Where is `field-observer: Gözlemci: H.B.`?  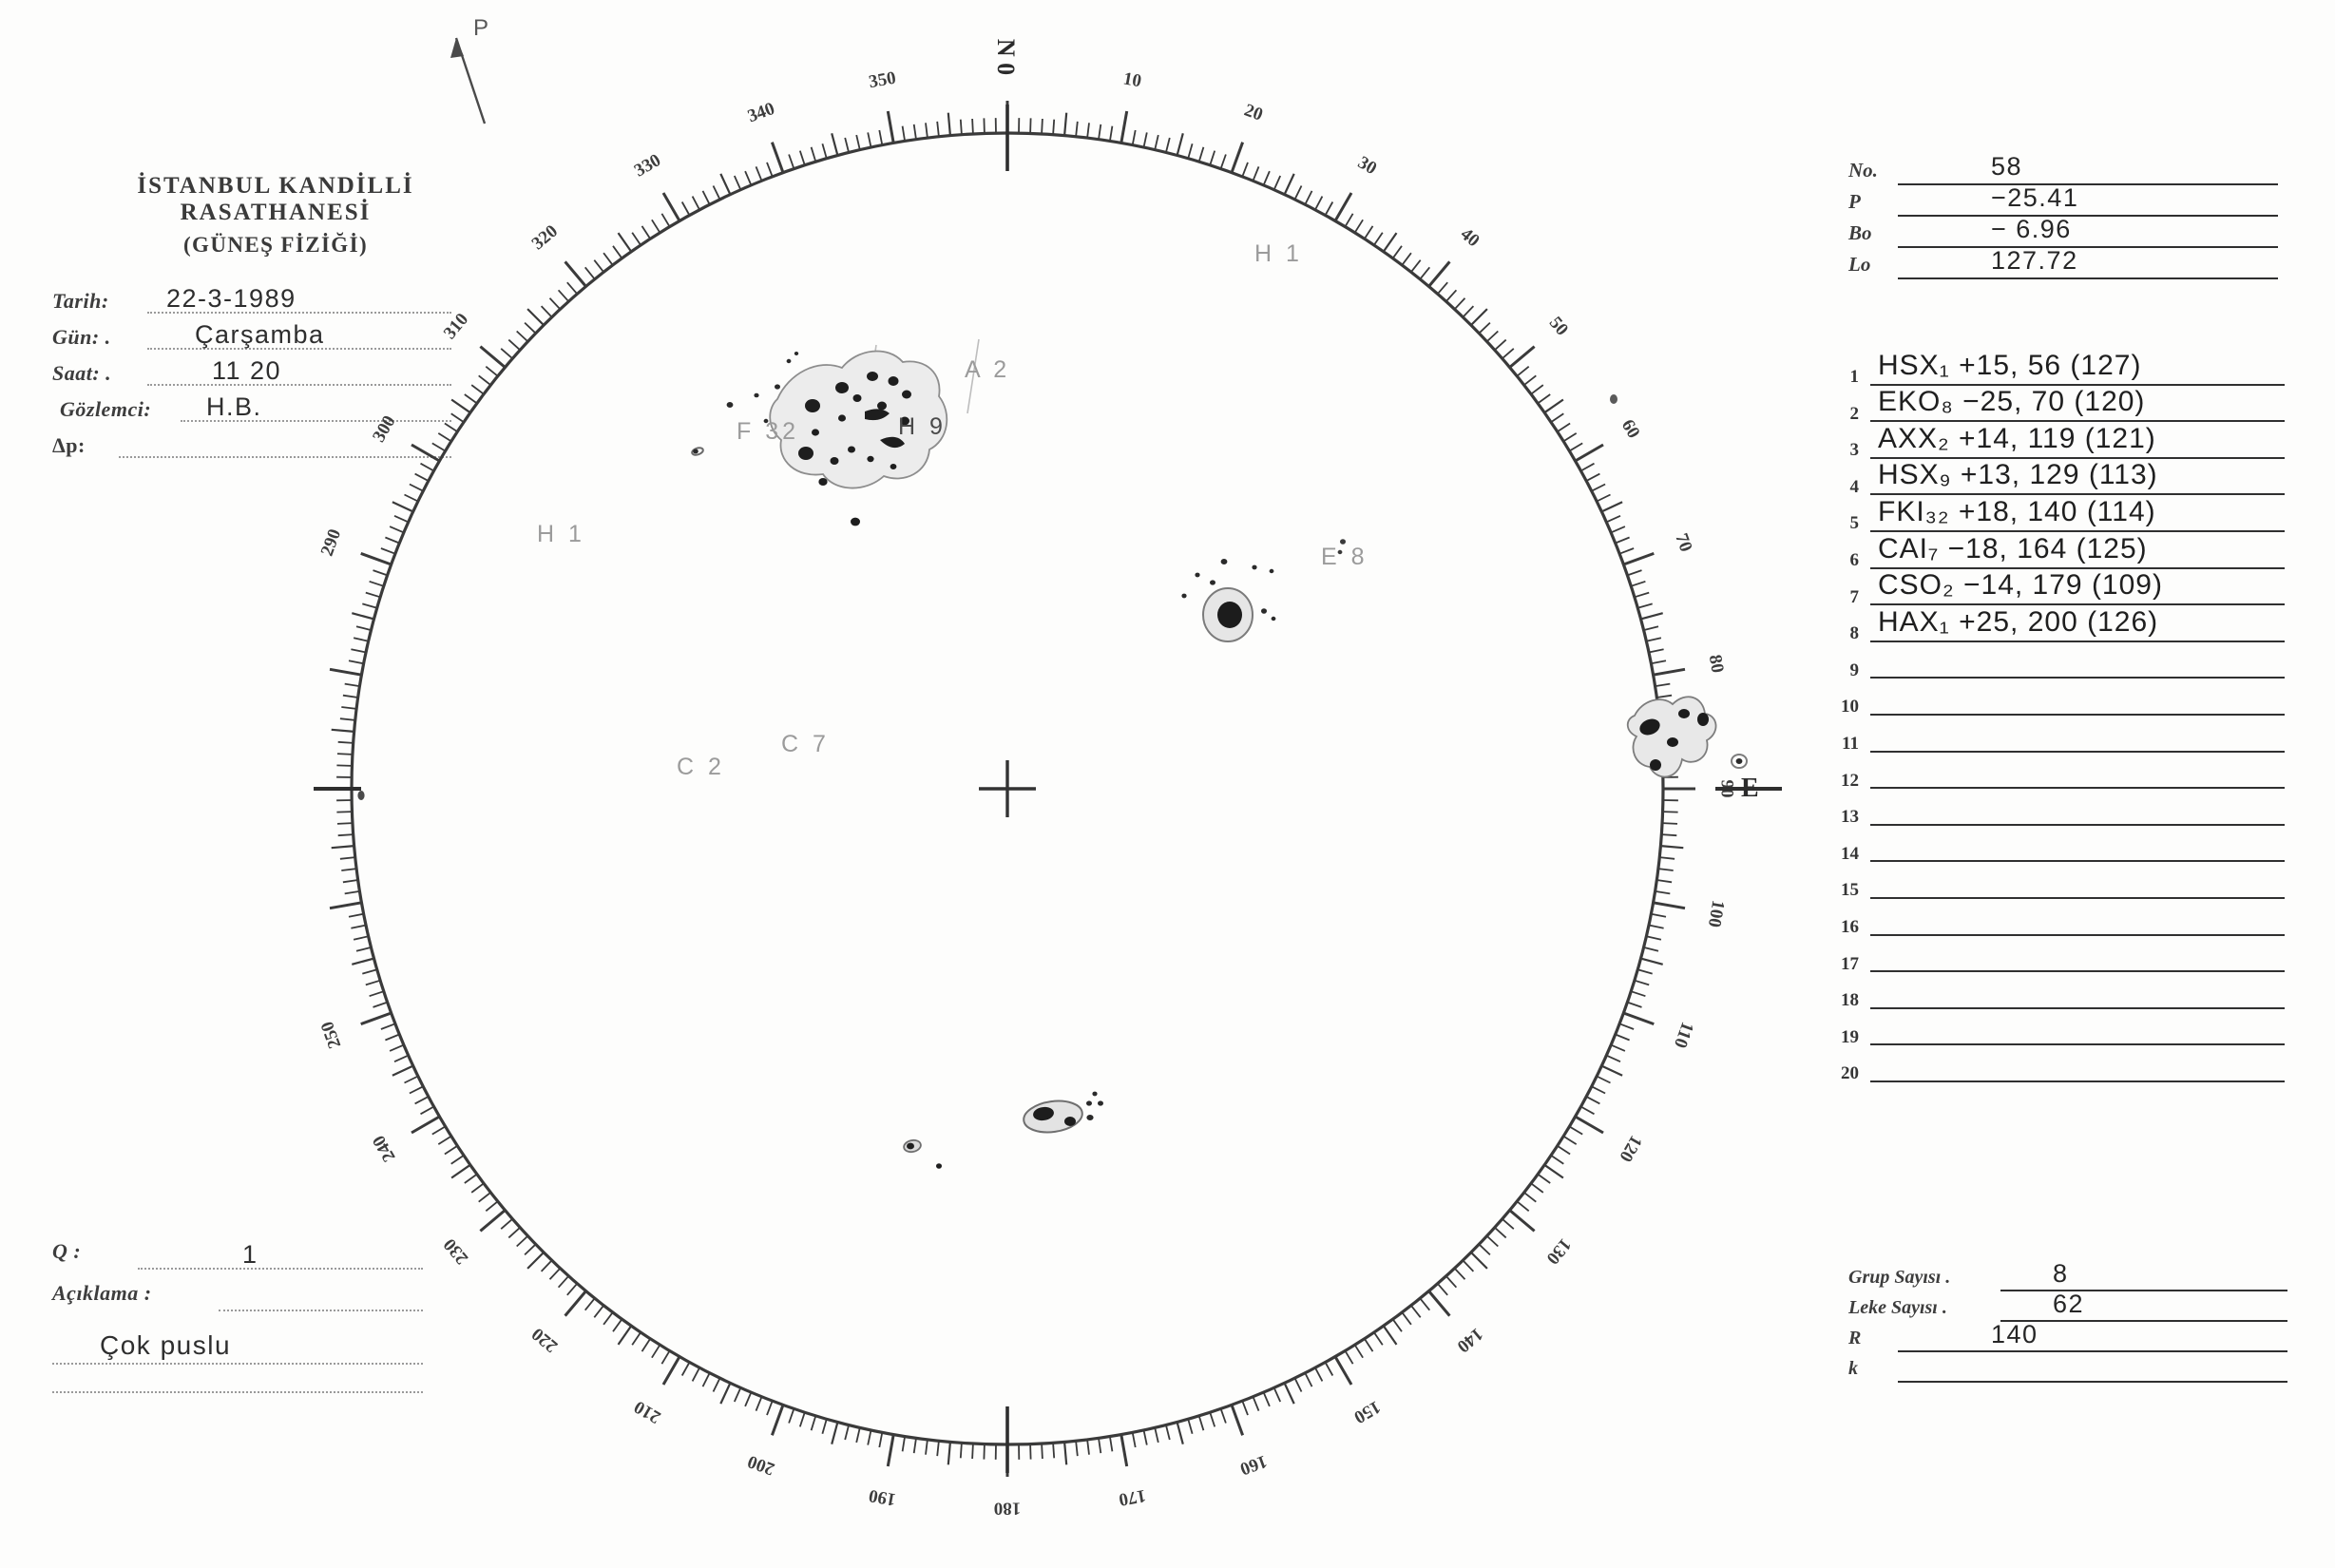
field-observer: Gözlemci: H.B. is located at coordinates (251, 411).